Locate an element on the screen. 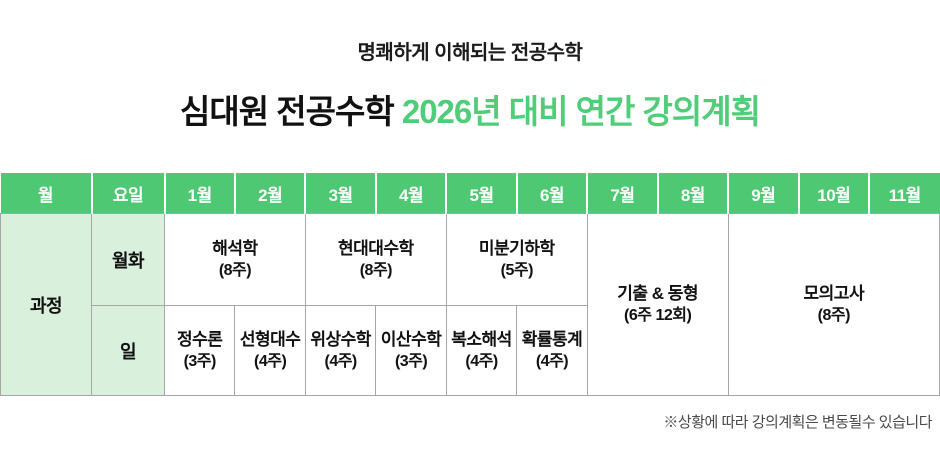 This screenshot has height=467, width=940. course-cell-differential-geometry: 미분기하학 (5주) is located at coordinates (516, 259).